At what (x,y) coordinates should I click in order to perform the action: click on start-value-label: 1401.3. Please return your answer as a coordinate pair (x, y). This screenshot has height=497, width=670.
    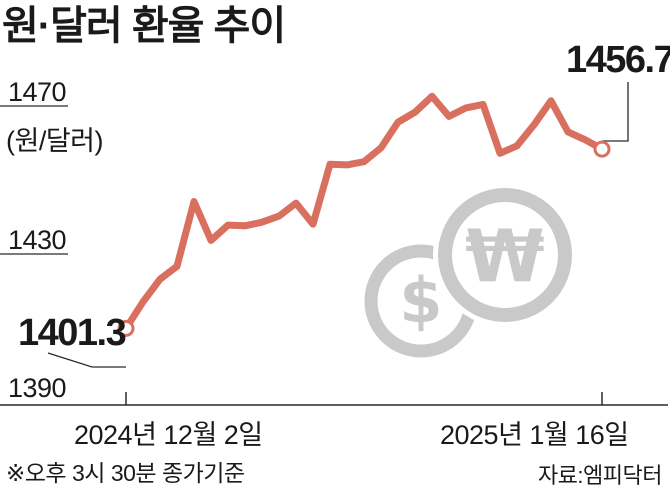
    Looking at the image, I should click on (72, 333).